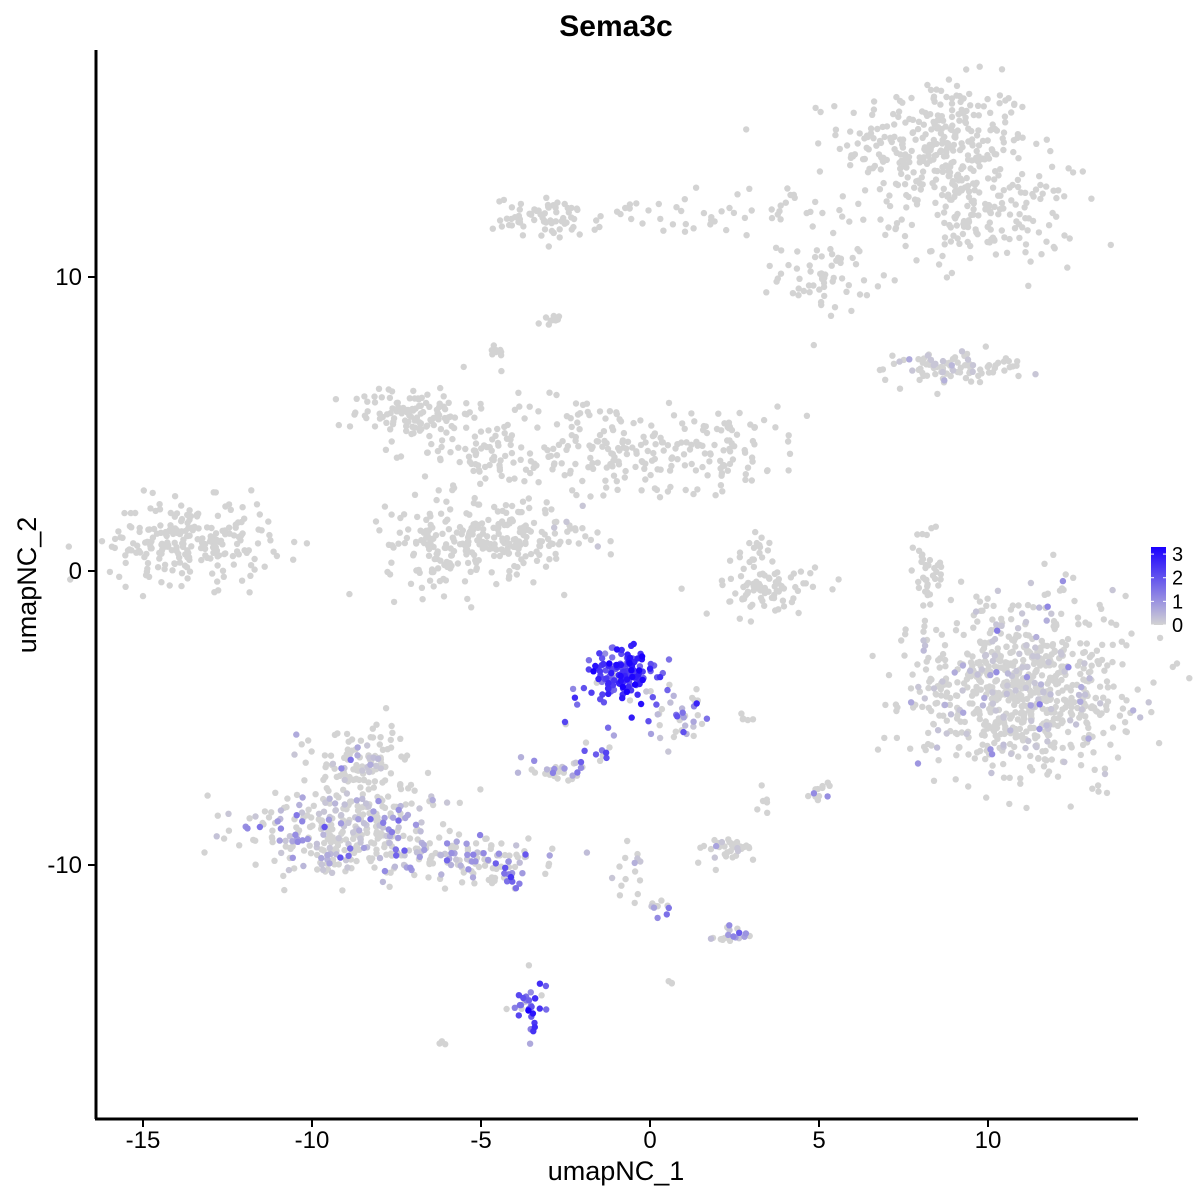 This screenshot has width=1200, height=1200. Describe the element at coordinates (143, 1140) in the screenshot. I see `x-tick-label: -15` at that location.